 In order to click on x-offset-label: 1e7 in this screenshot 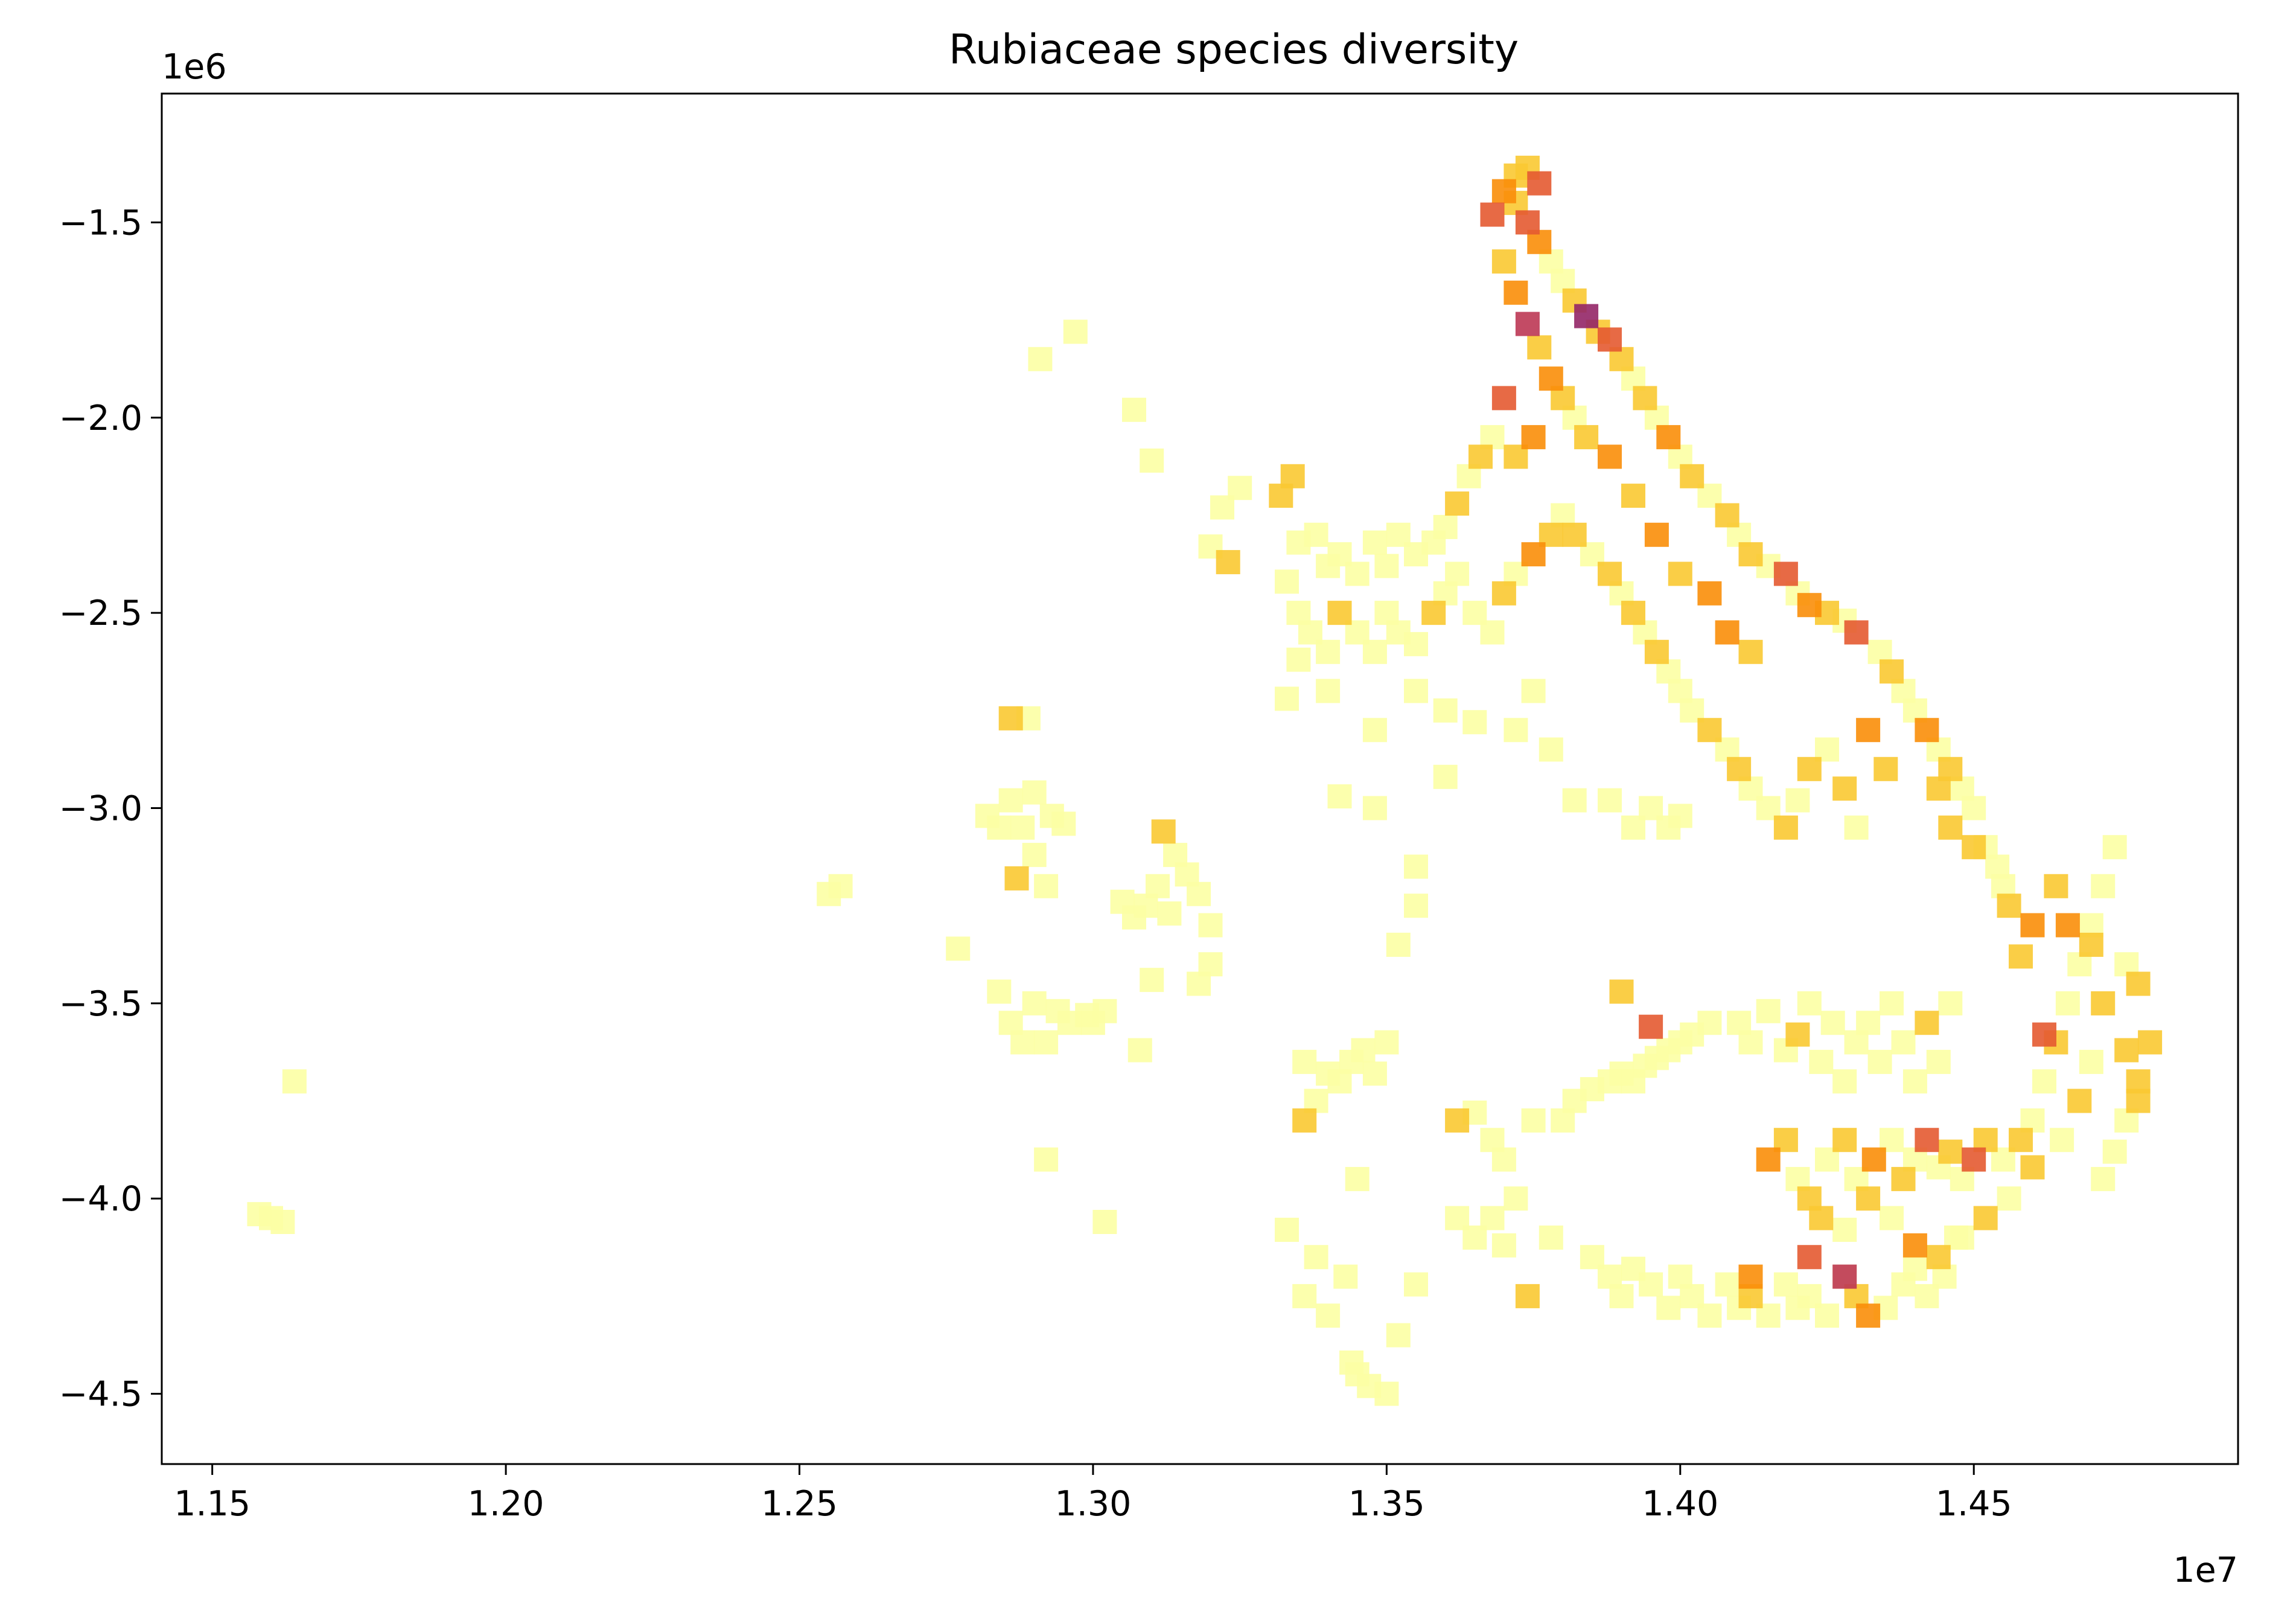, I will do `click(2205, 1570)`.